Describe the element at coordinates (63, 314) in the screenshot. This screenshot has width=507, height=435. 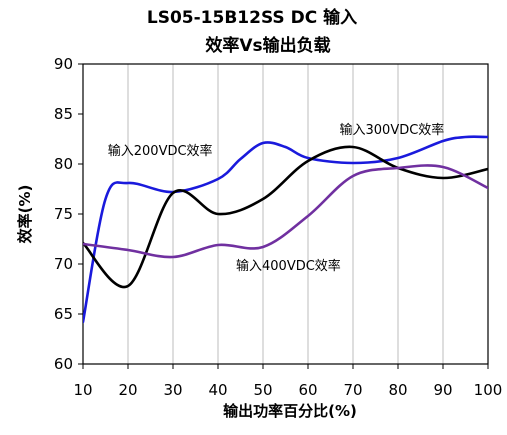
I see `y-tick-label: 65` at that location.